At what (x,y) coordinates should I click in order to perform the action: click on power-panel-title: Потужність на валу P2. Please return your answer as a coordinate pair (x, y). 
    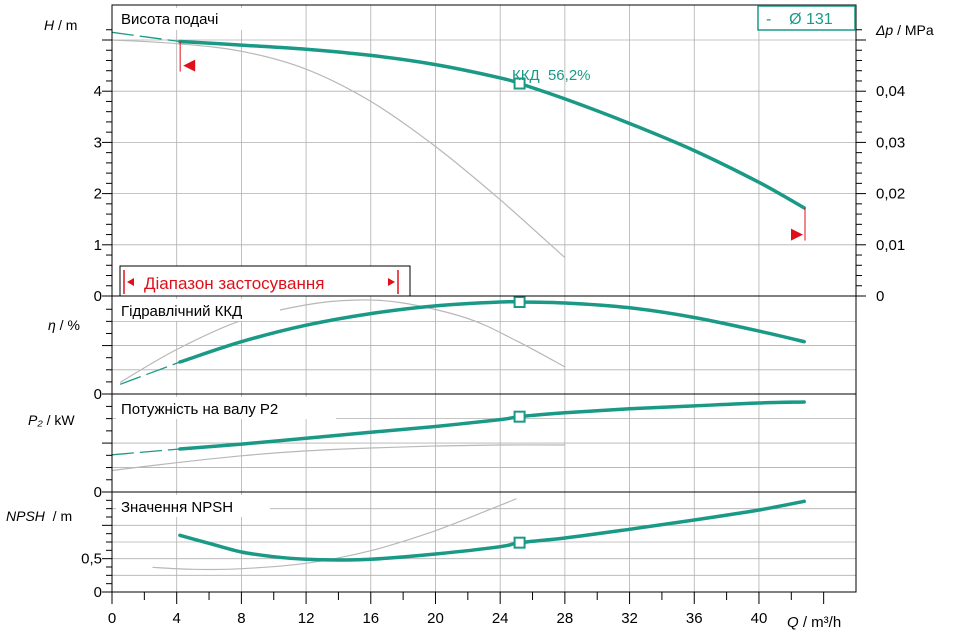
    Looking at the image, I should click on (226, 408).